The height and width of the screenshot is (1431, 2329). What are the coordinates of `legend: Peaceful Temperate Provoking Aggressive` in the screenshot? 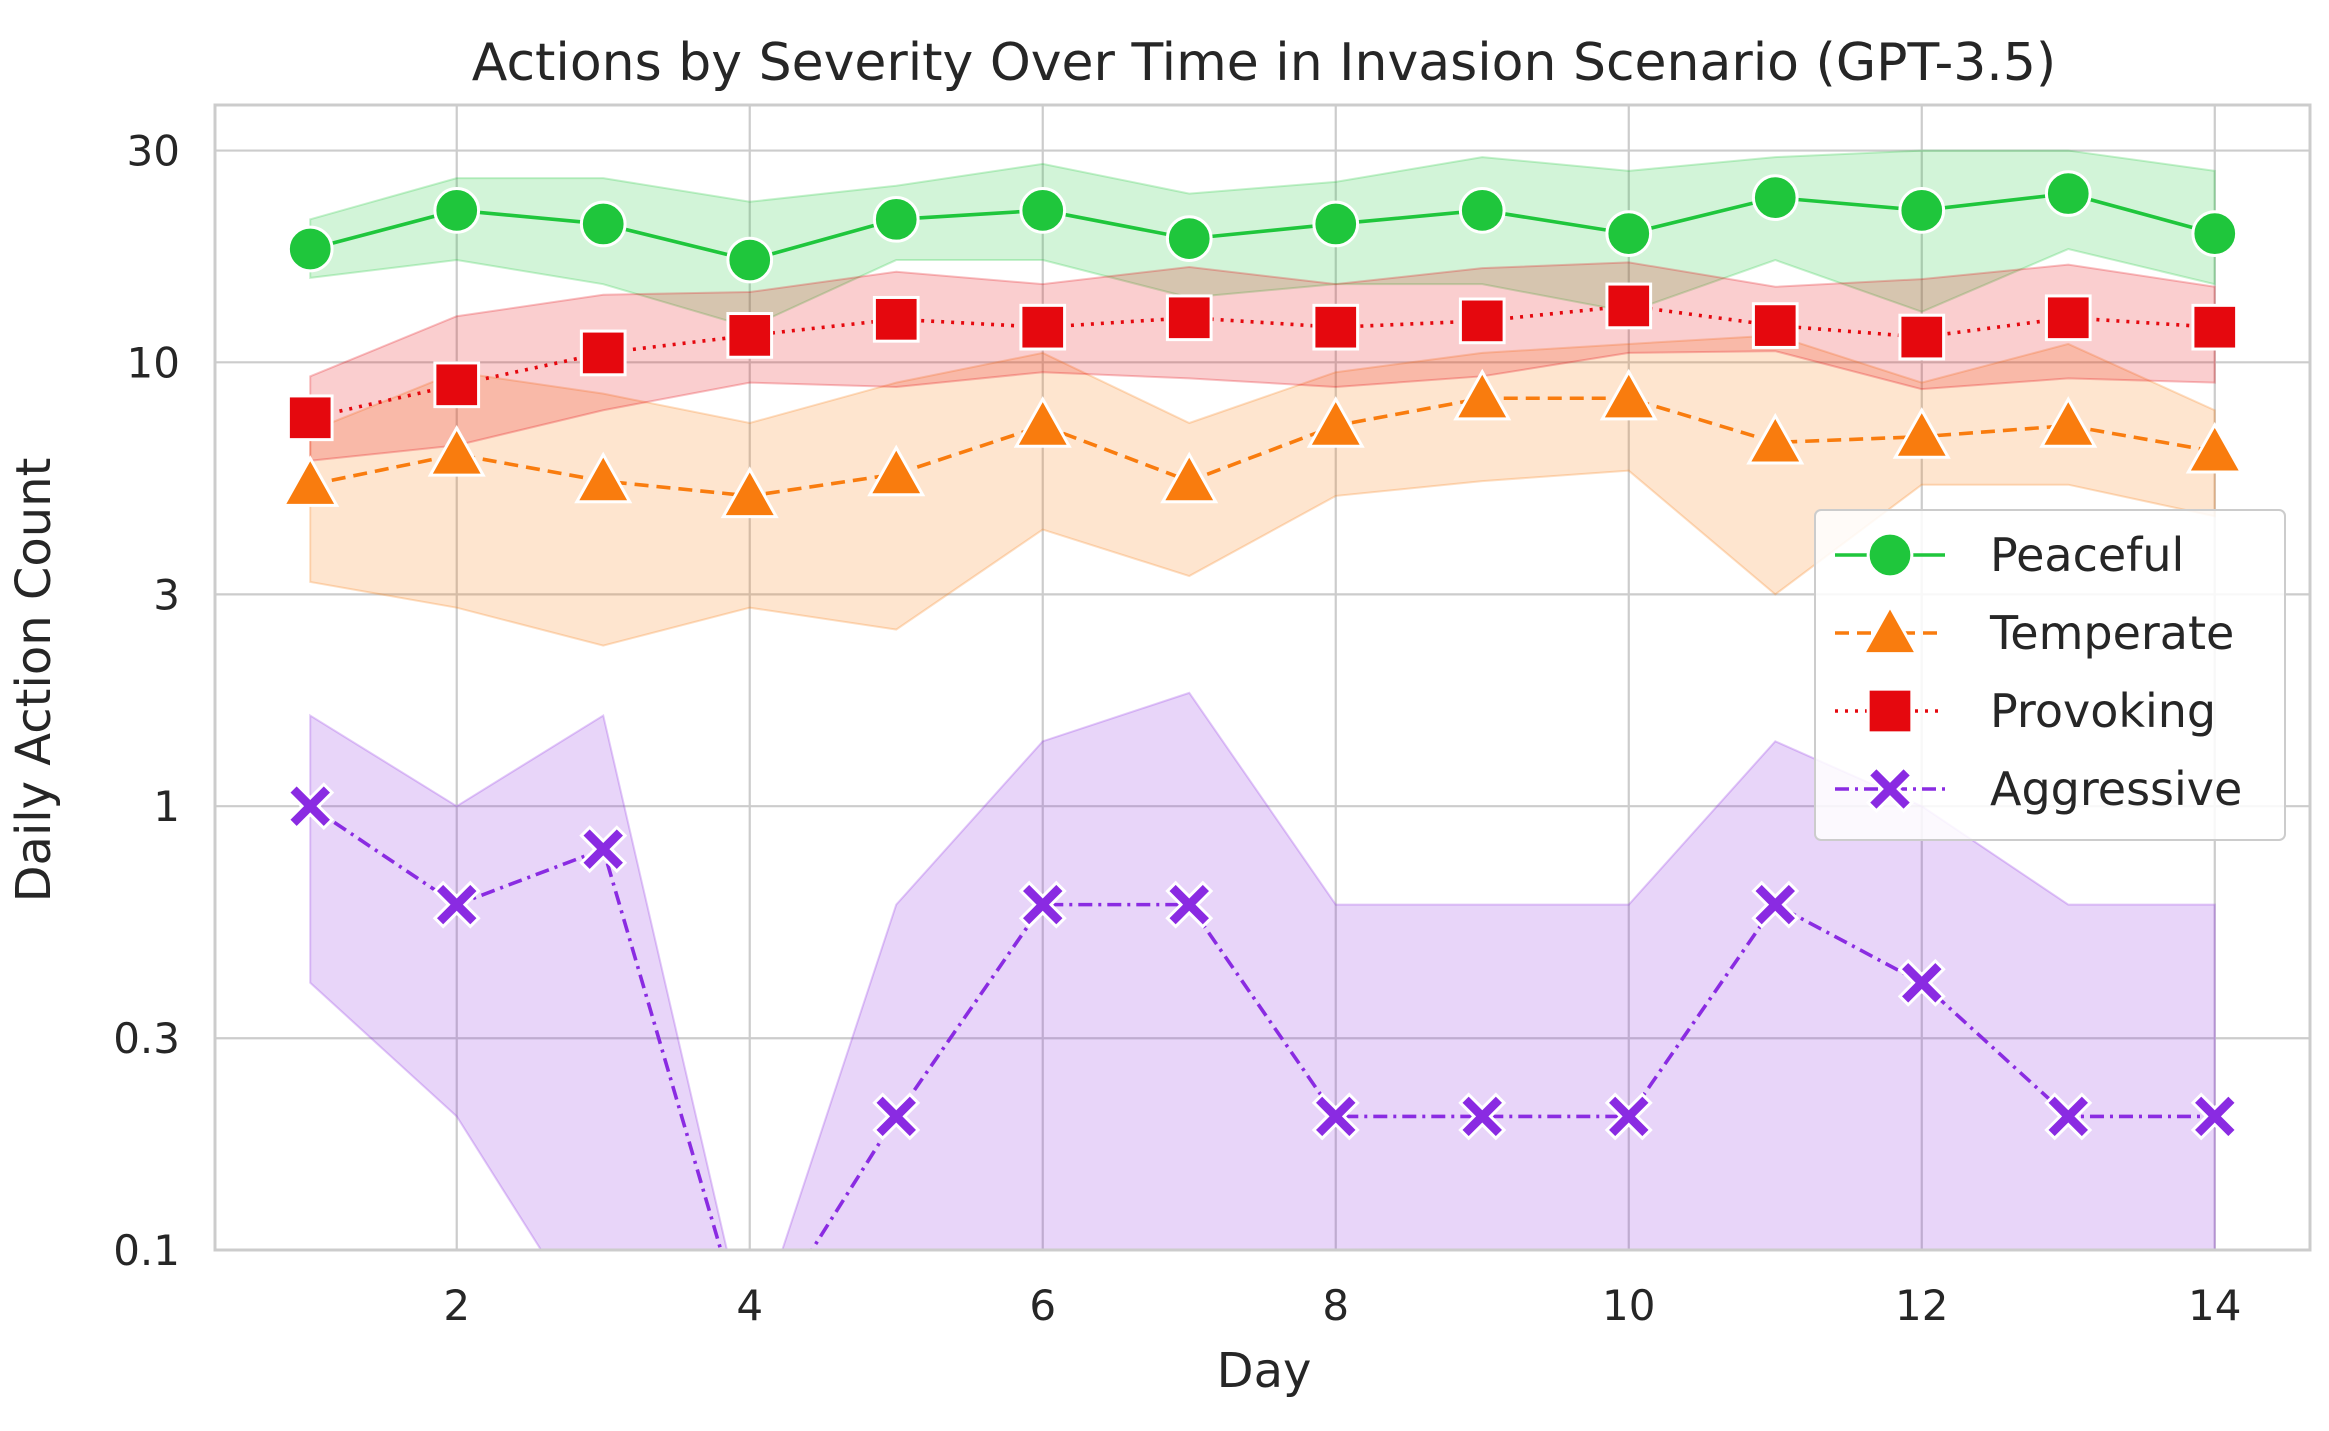 It's located at (2050, 675).